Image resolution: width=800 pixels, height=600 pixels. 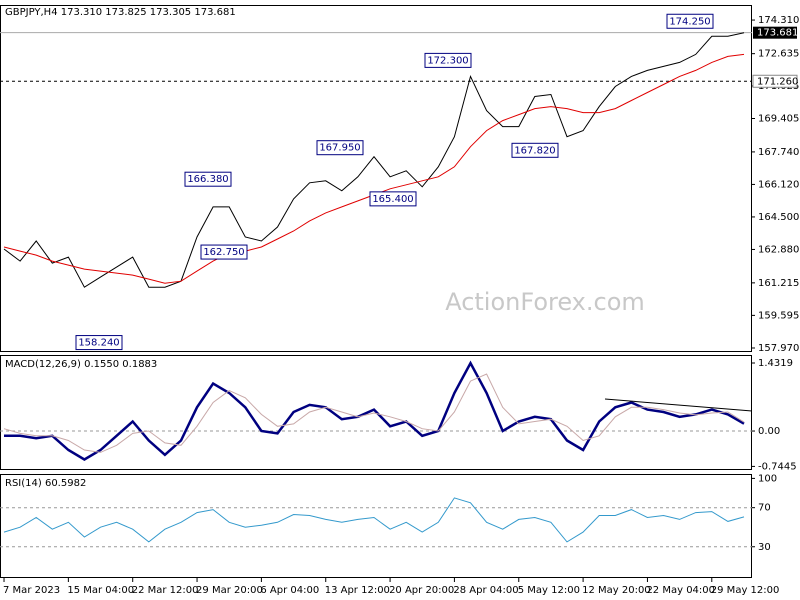 What do you see at coordinates (777, 33) in the screenshot?
I see `current-price-label: 173.681` at bounding box center [777, 33].